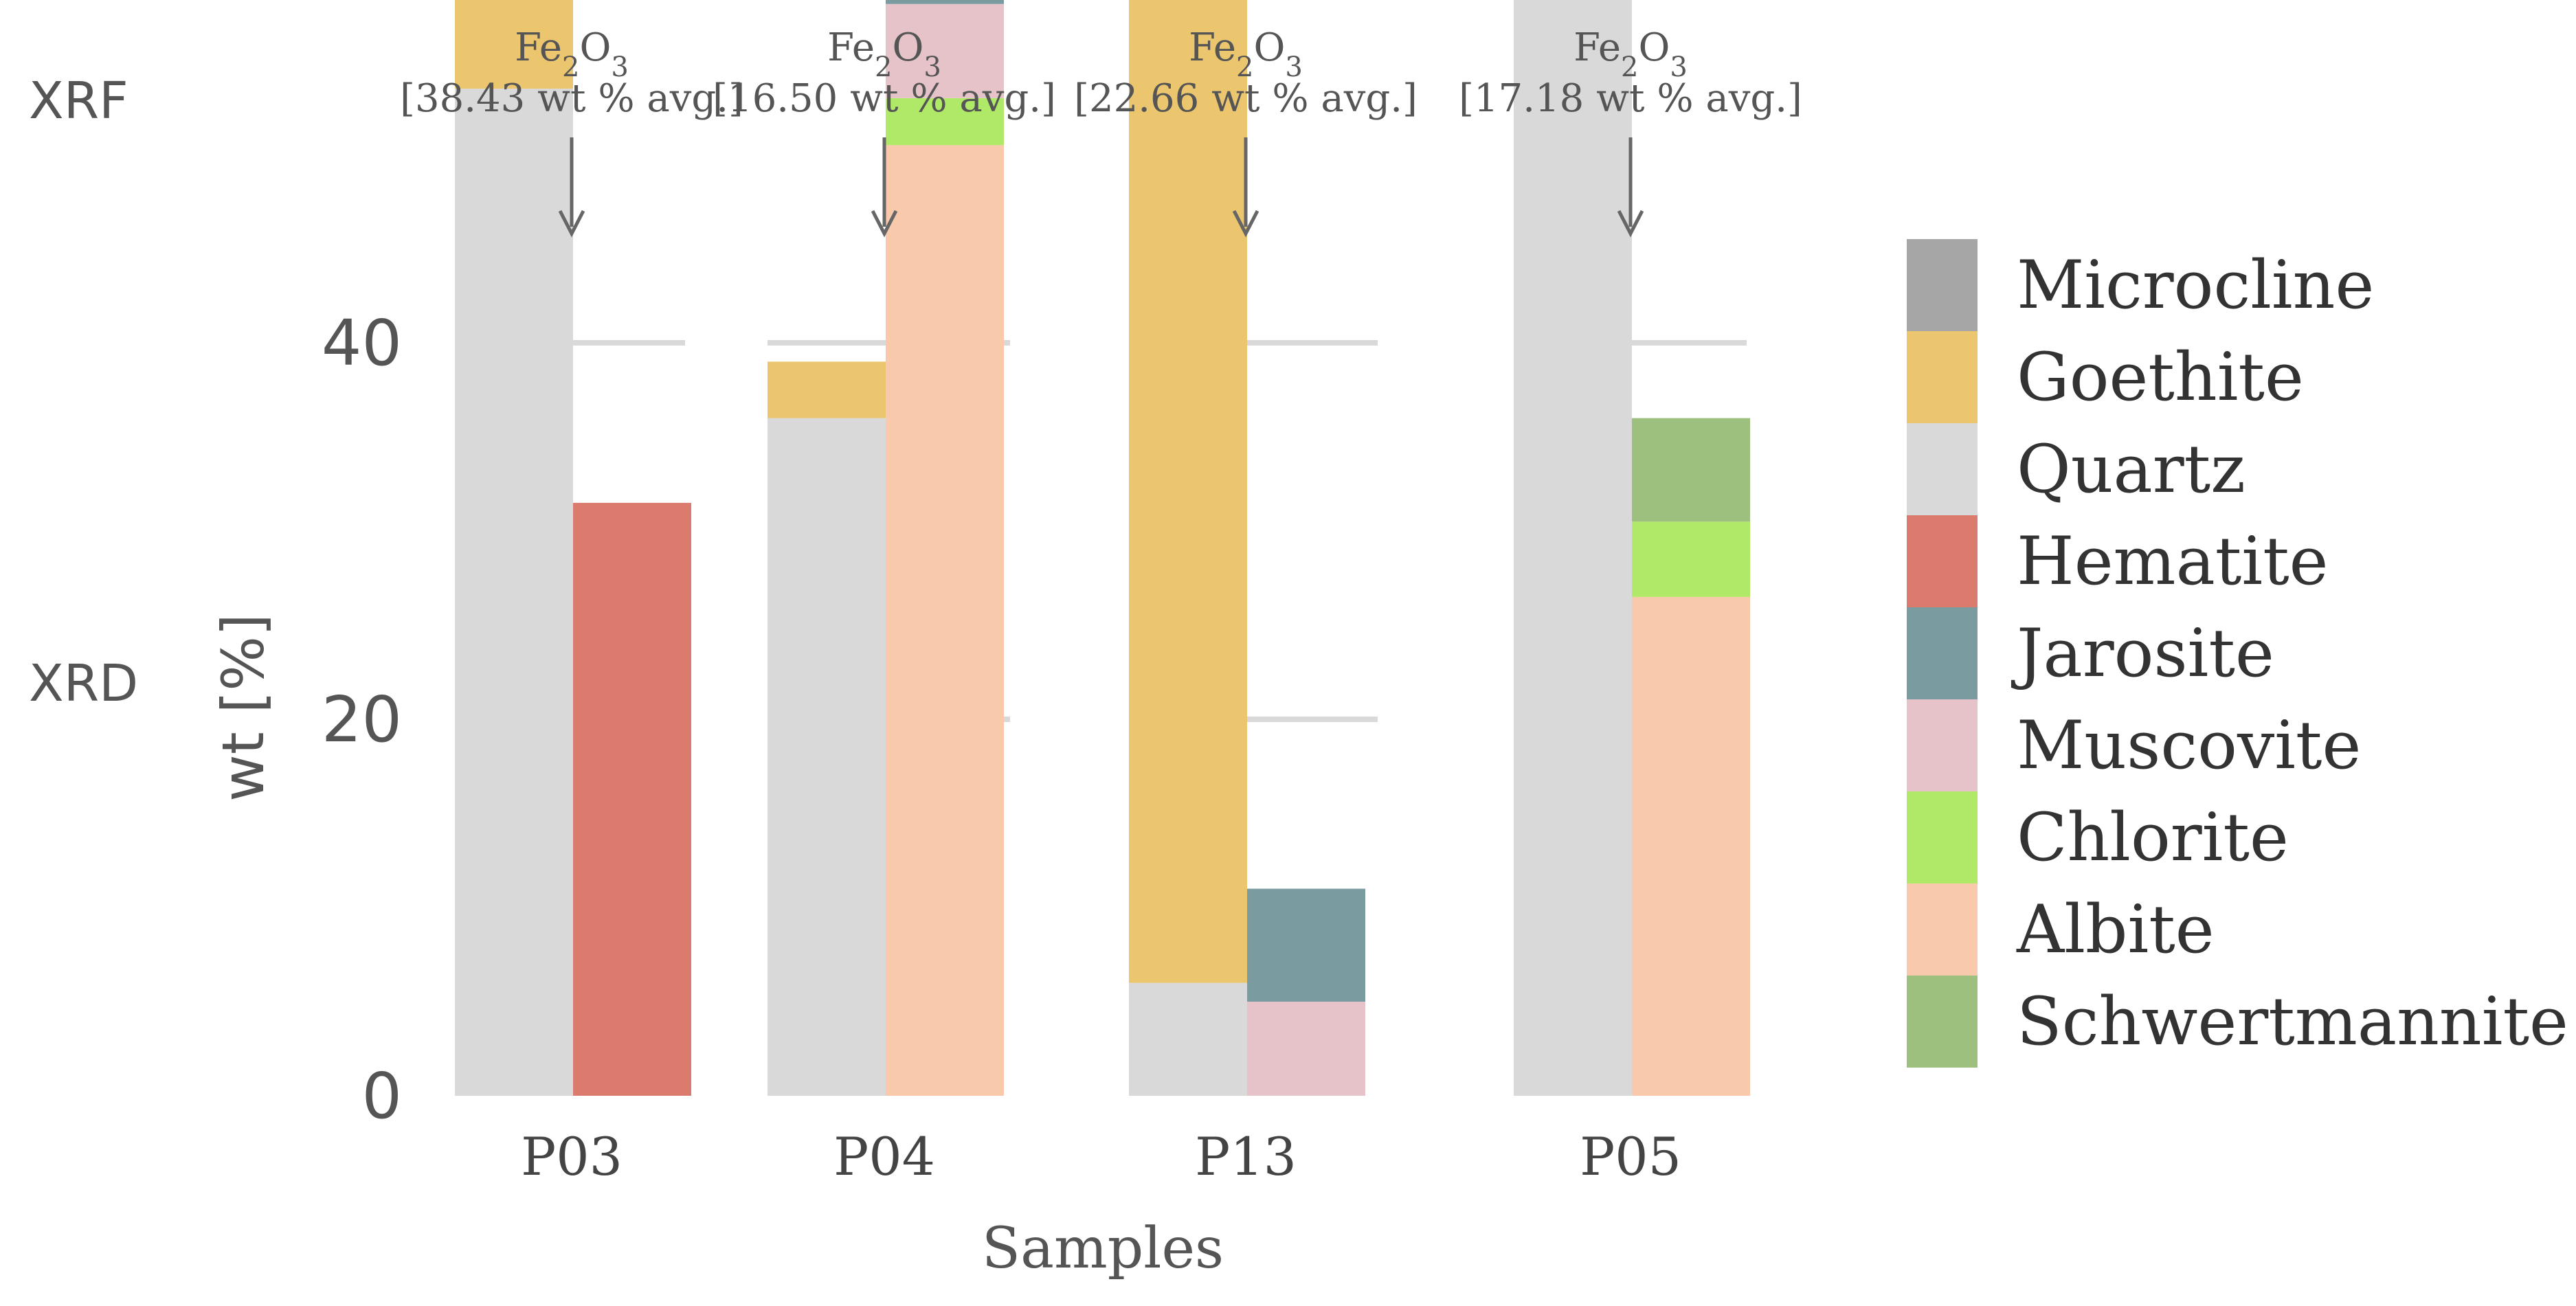 This screenshot has height=1306, width=2576. I want to click on bar-p05-left-quartz, so click(1573, 548).